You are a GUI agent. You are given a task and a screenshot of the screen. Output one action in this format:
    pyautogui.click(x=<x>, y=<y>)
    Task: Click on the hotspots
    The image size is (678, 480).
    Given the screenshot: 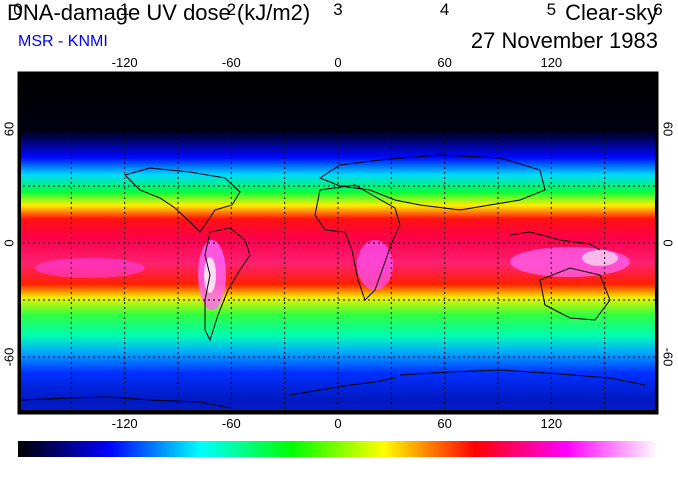 What is the action you would take?
    pyautogui.click(x=332, y=275)
    